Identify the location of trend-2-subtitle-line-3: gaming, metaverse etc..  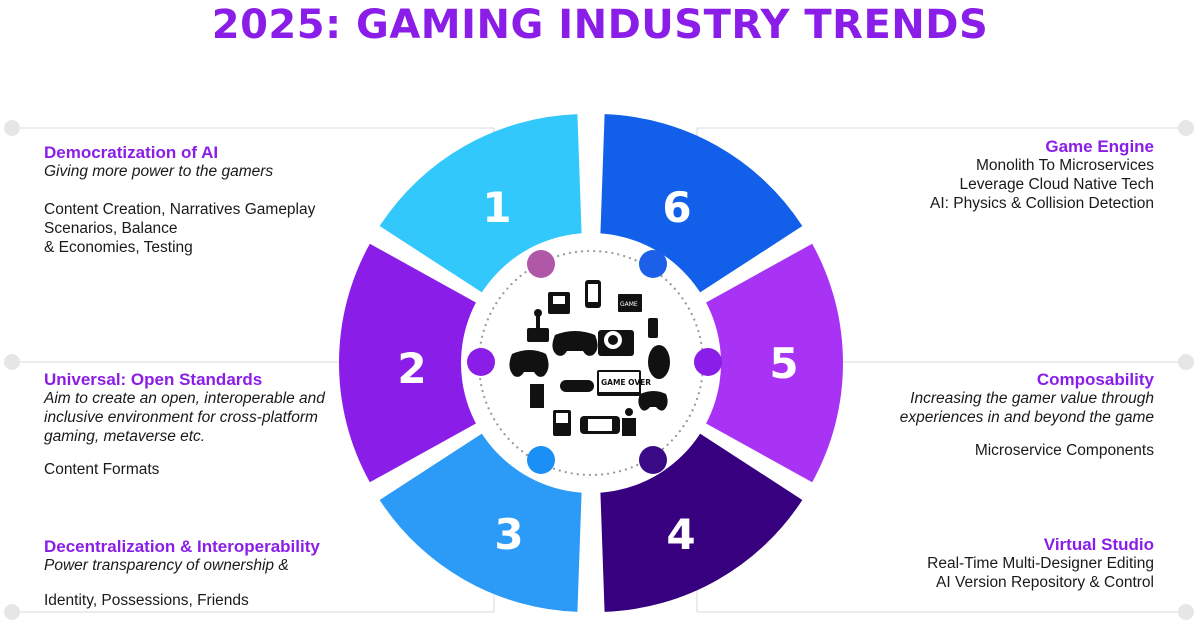
(125, 436).